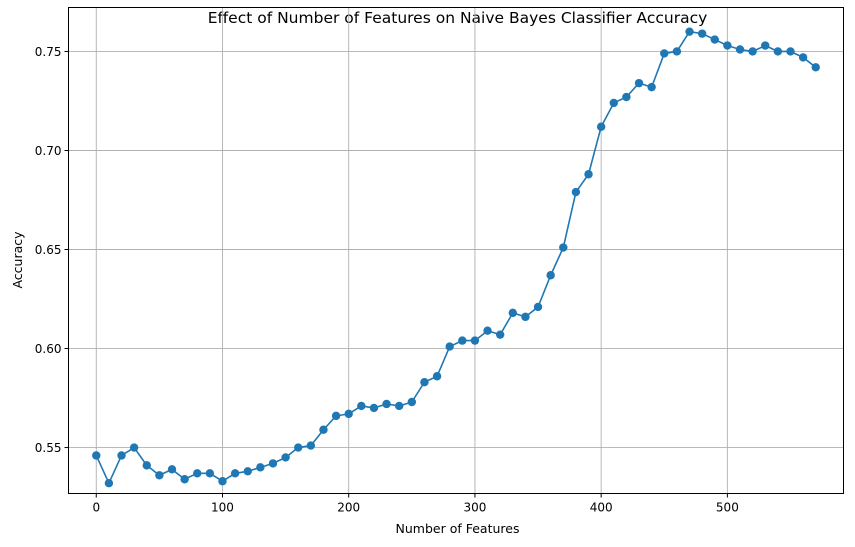 This screenshot has width=855, height=547. What do you see at coordinates (474, 508) in the screenshot?
I see `x-tick-label: 300` at bounding box center [474, 508].